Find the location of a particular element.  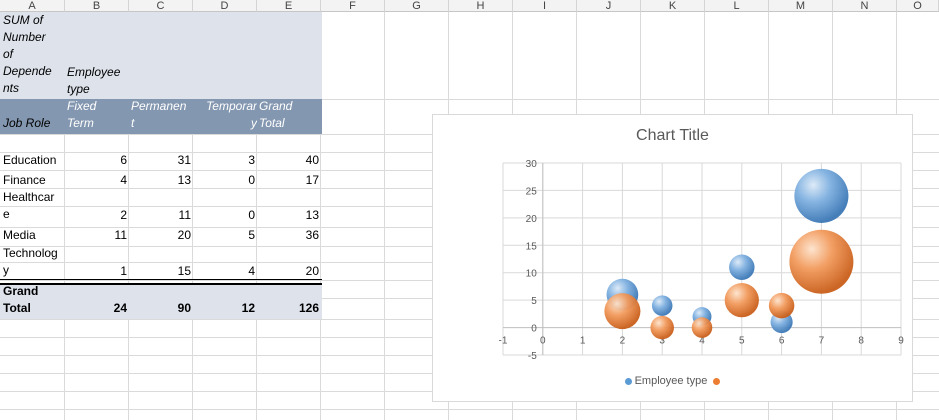

chart-y-tick-label: 0 is located at coordinates (534, 329).